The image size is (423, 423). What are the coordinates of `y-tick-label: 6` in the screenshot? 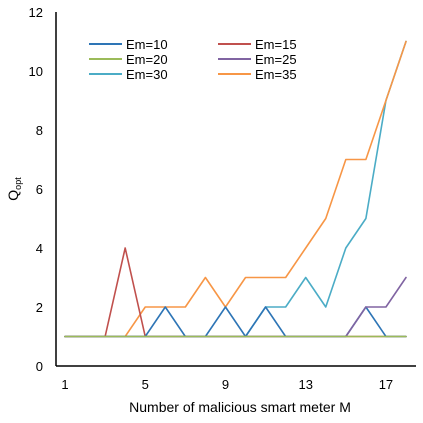 It's located at (39, 189).